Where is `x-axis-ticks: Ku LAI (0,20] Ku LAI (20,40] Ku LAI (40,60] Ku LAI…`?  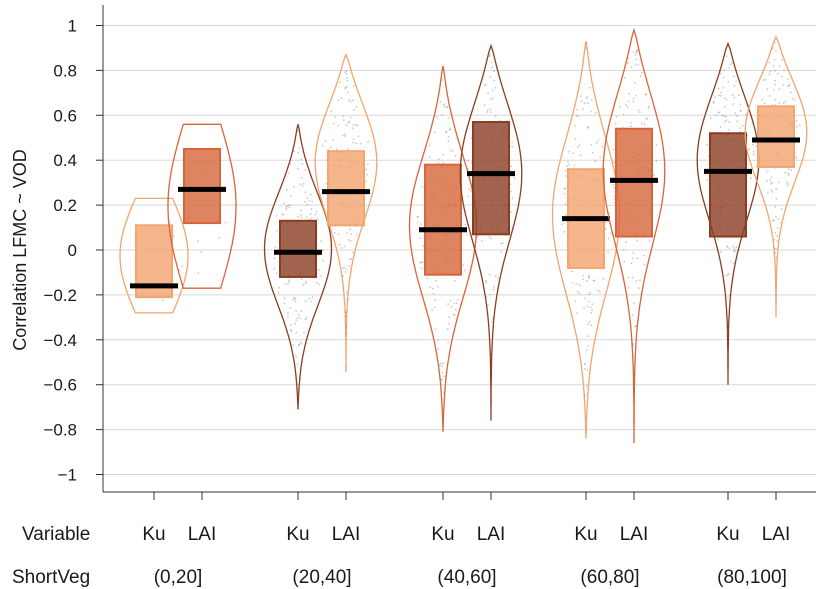
x-axis-ticks: Ku LAI (0,20] Ku LAI (20,40] Ku LAI (40,60] Ku LAI… is located at coordinates (466, 540).